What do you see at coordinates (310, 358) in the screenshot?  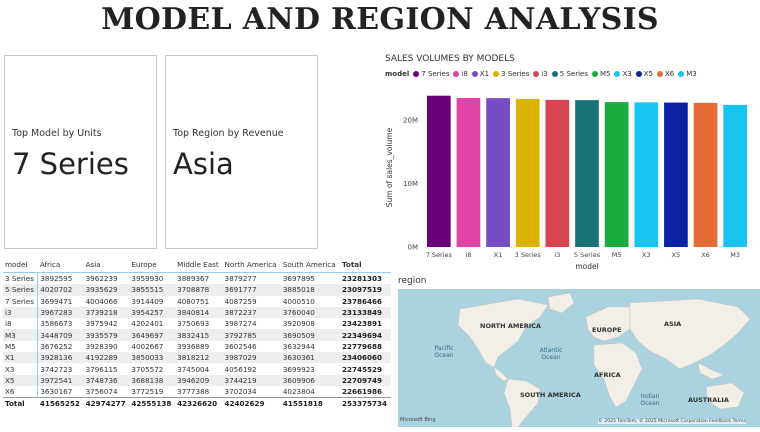 I see `table-cell: 3630361` at bounding box center [310, 358].